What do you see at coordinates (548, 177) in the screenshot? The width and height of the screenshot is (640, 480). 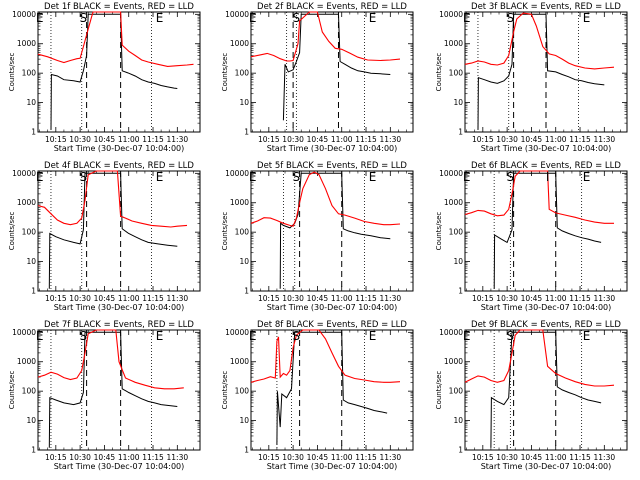 I see `event-marker-label: I` at bounding box center [548, 177].